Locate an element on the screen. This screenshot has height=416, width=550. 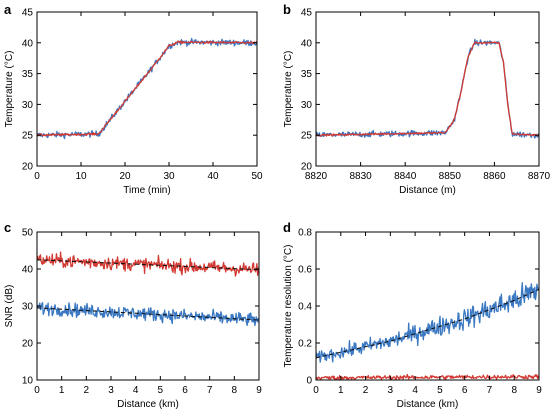
x-tick-label-b-2: 8840 is located at coordinates (405, 176).